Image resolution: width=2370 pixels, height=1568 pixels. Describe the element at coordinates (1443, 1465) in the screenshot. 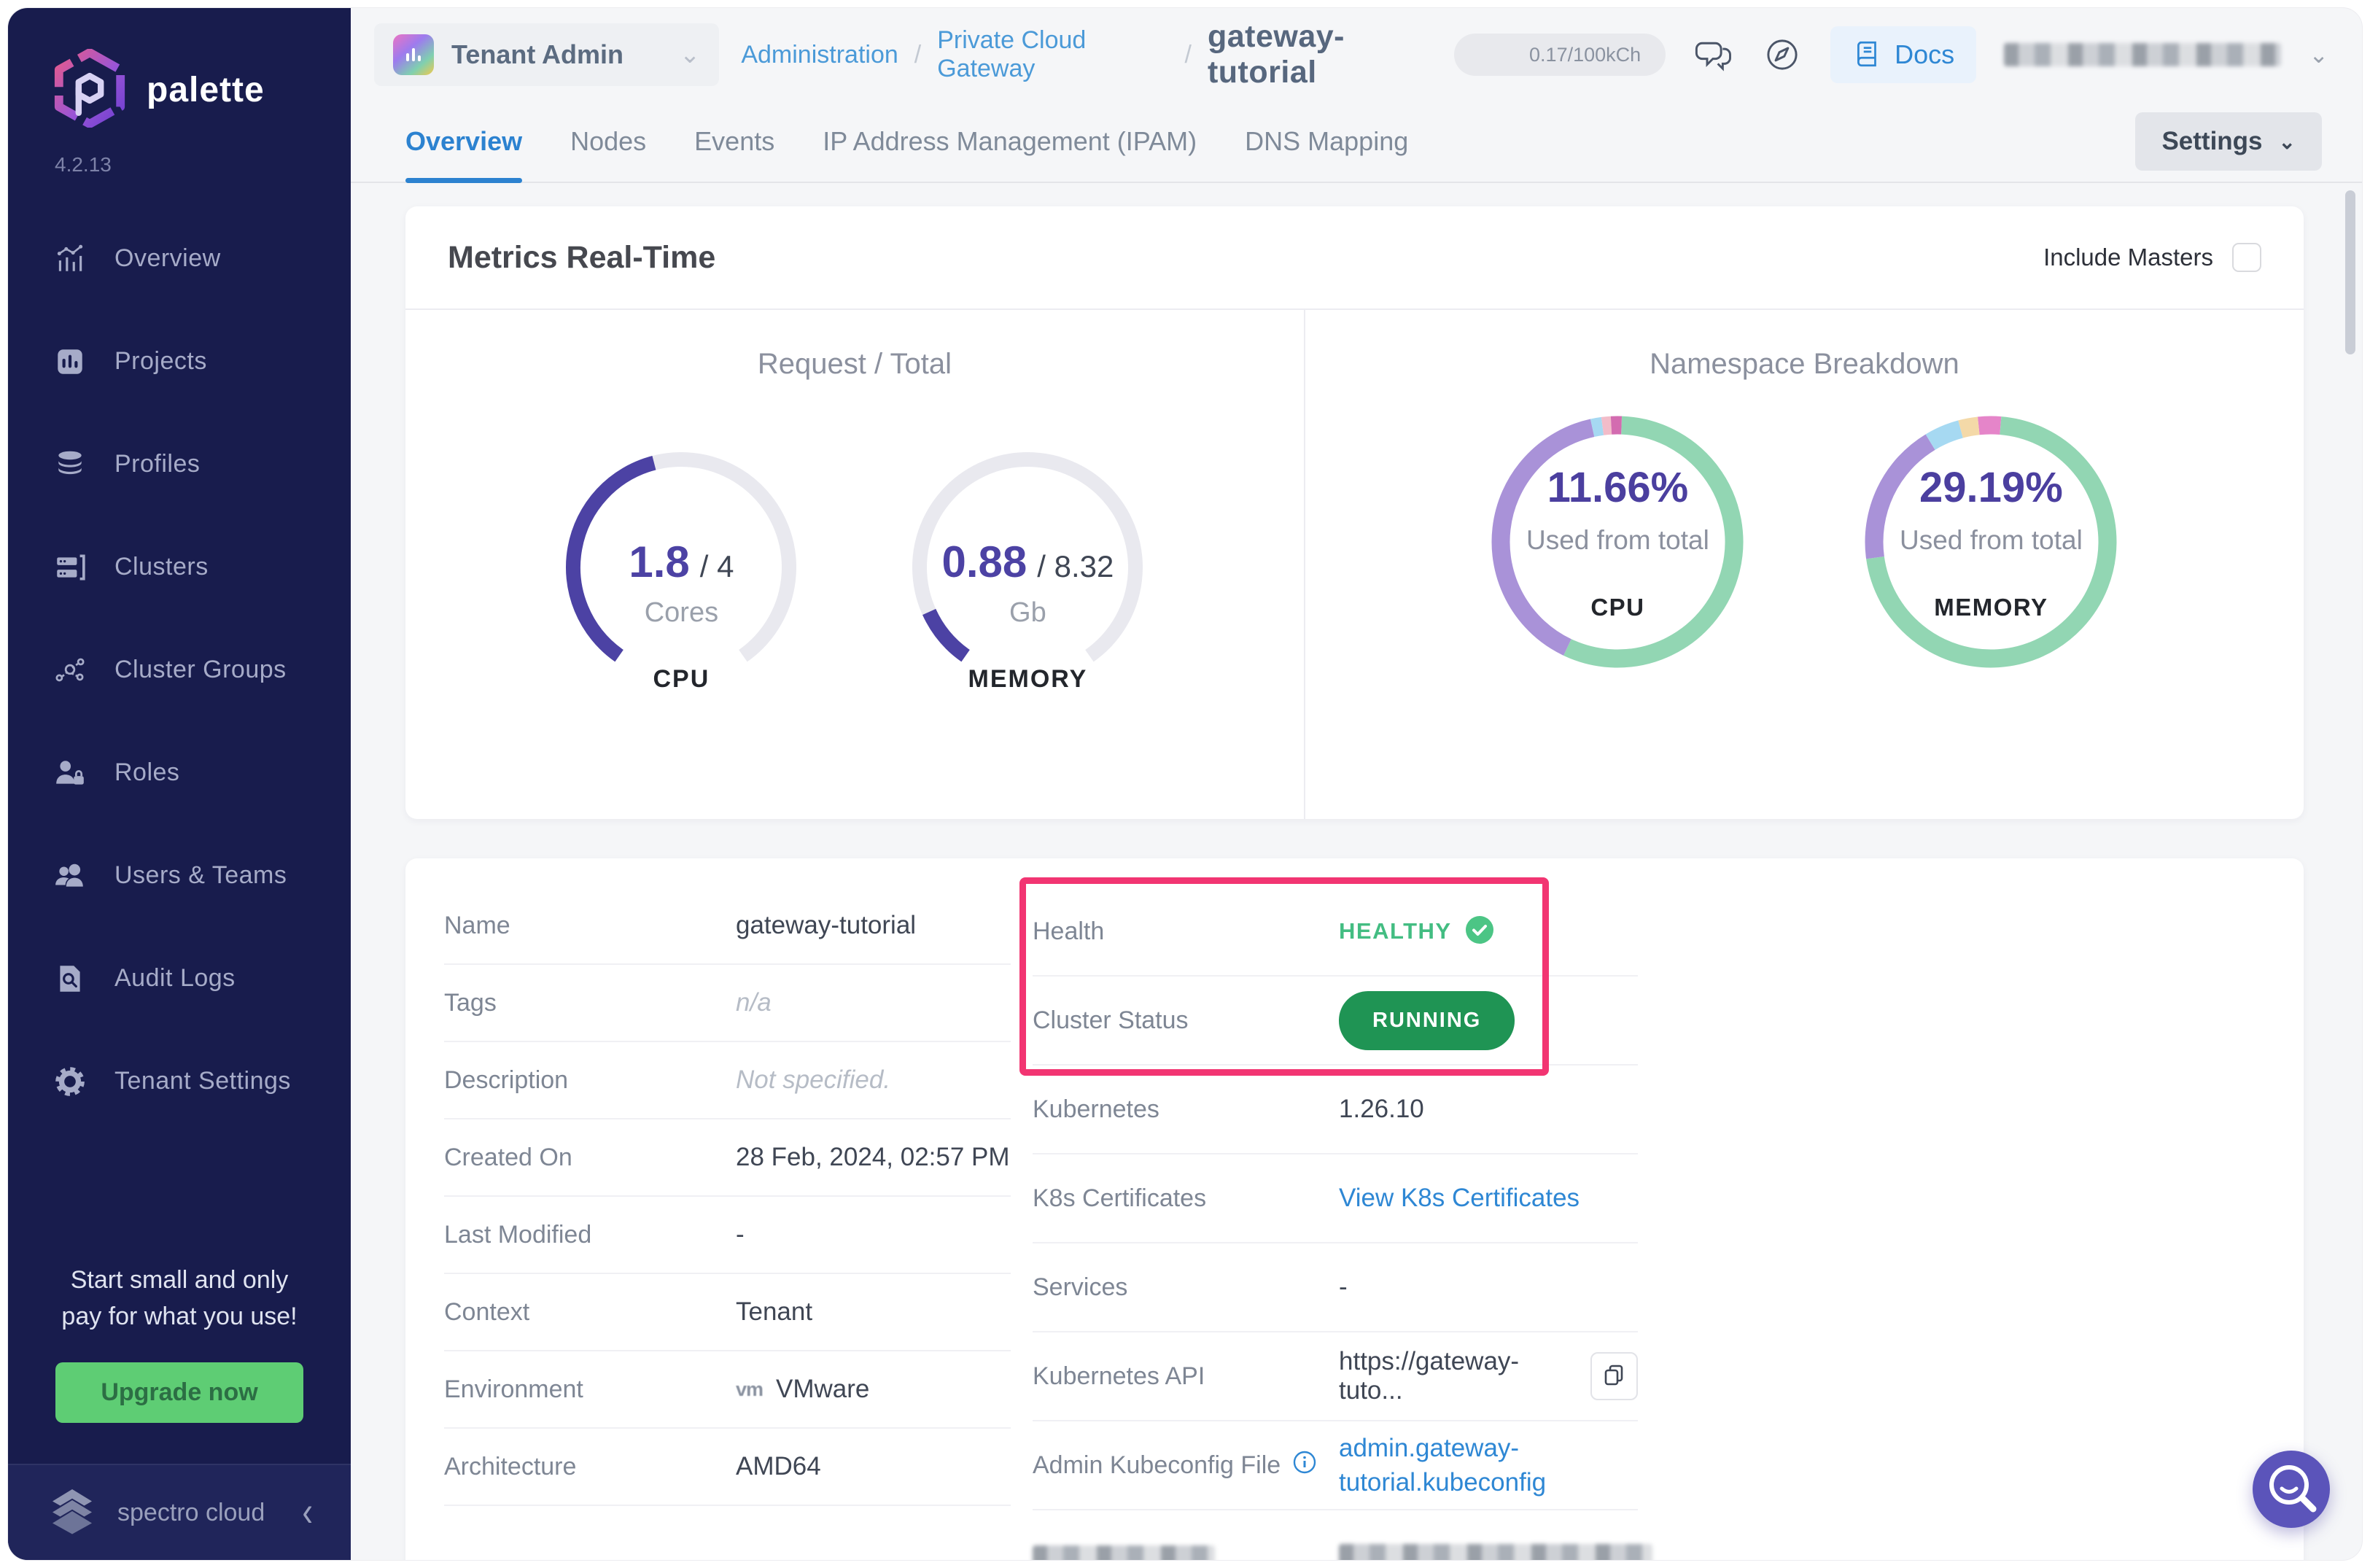

I see `kubeconfig-download-link: admin.gateway-tutorial.kubeconfig` at that location.